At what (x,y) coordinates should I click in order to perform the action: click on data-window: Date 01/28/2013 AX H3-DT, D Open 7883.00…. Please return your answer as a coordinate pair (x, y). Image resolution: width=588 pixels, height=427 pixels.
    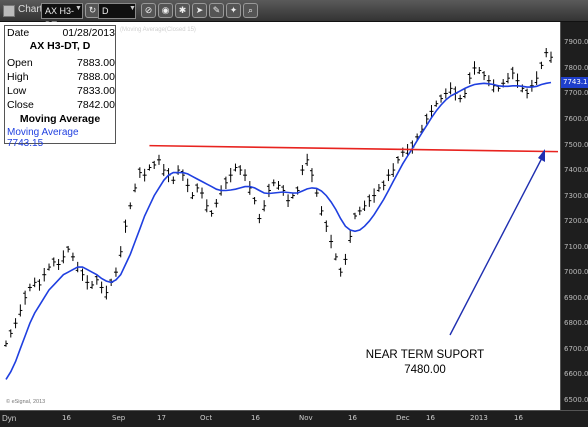
    Looking at the image, I should click on (60, 87).